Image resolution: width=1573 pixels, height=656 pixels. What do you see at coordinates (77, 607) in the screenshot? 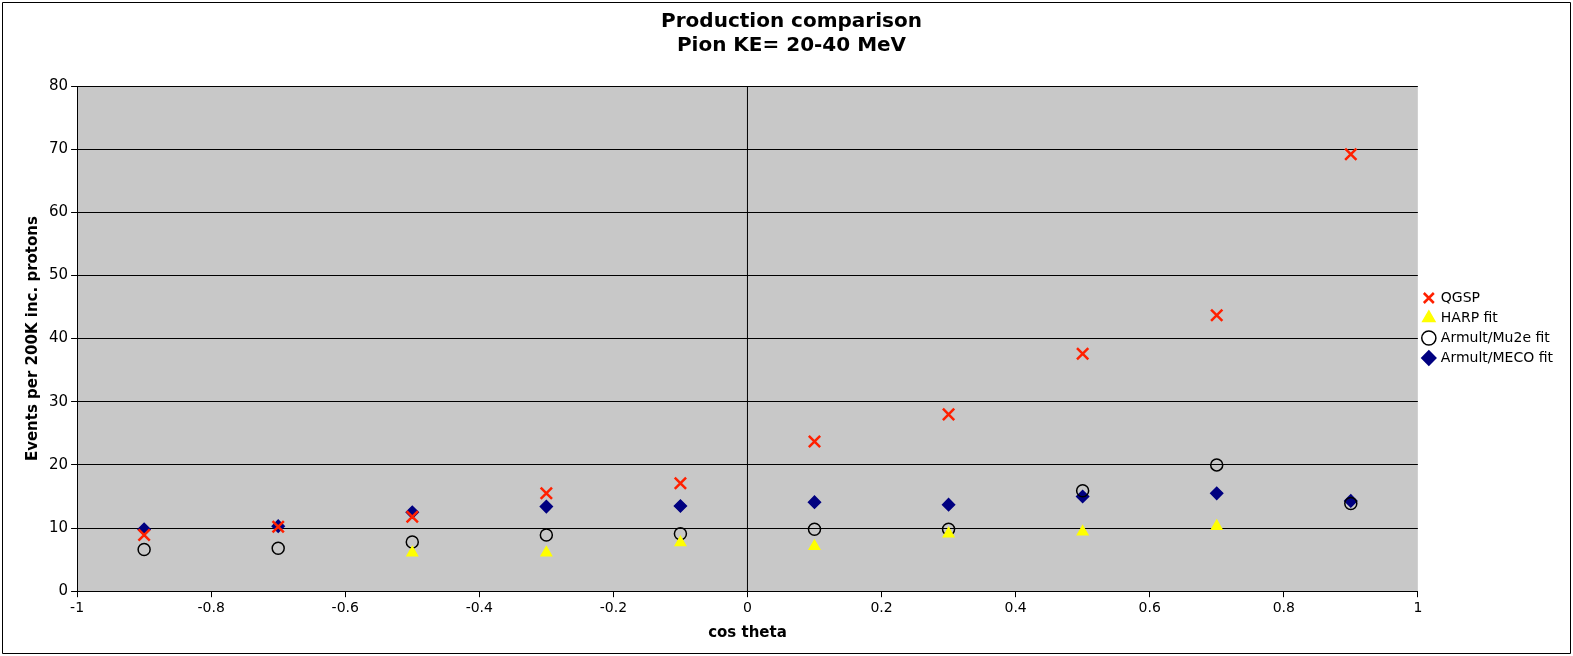
I see `x-tick-label: -1` at bounding box center [77, 607].